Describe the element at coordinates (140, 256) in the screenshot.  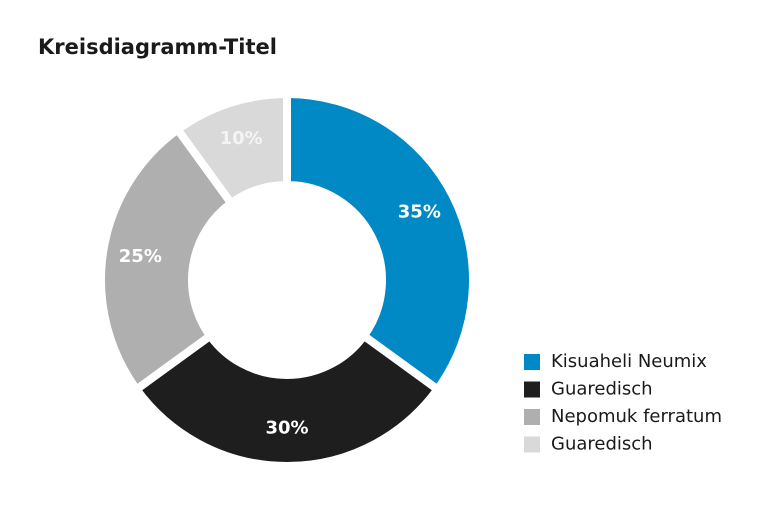
I see `value-label: 25%` at that location.